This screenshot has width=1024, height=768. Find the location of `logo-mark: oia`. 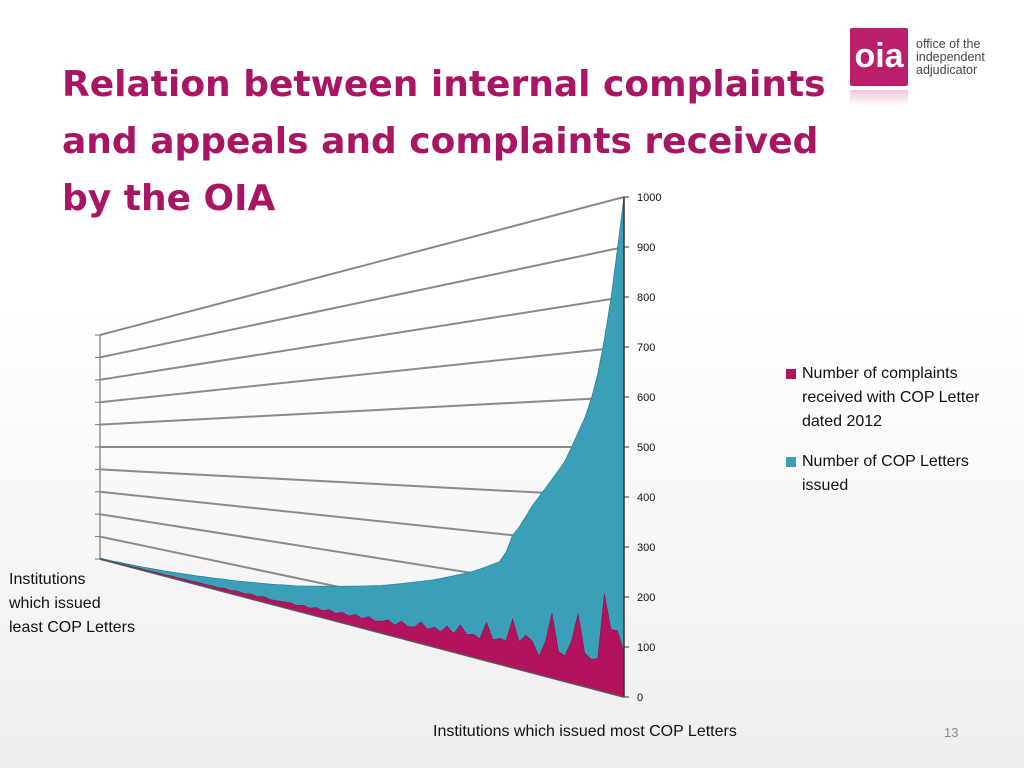

logo-mark: oia is located at coordinates (879, 57).